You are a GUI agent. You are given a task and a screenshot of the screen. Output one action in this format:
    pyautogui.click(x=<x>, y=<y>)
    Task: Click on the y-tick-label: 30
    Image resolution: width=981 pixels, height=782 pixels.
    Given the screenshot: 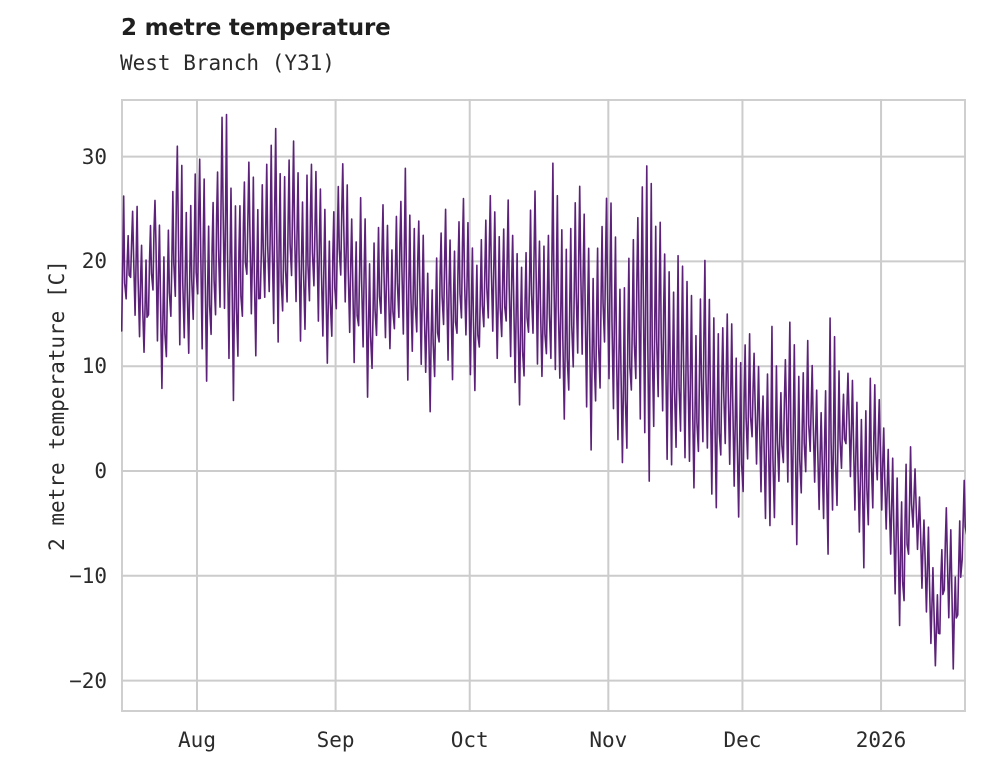 What is the action you would take?
    pyautogui.click(x=94, y=156)
    